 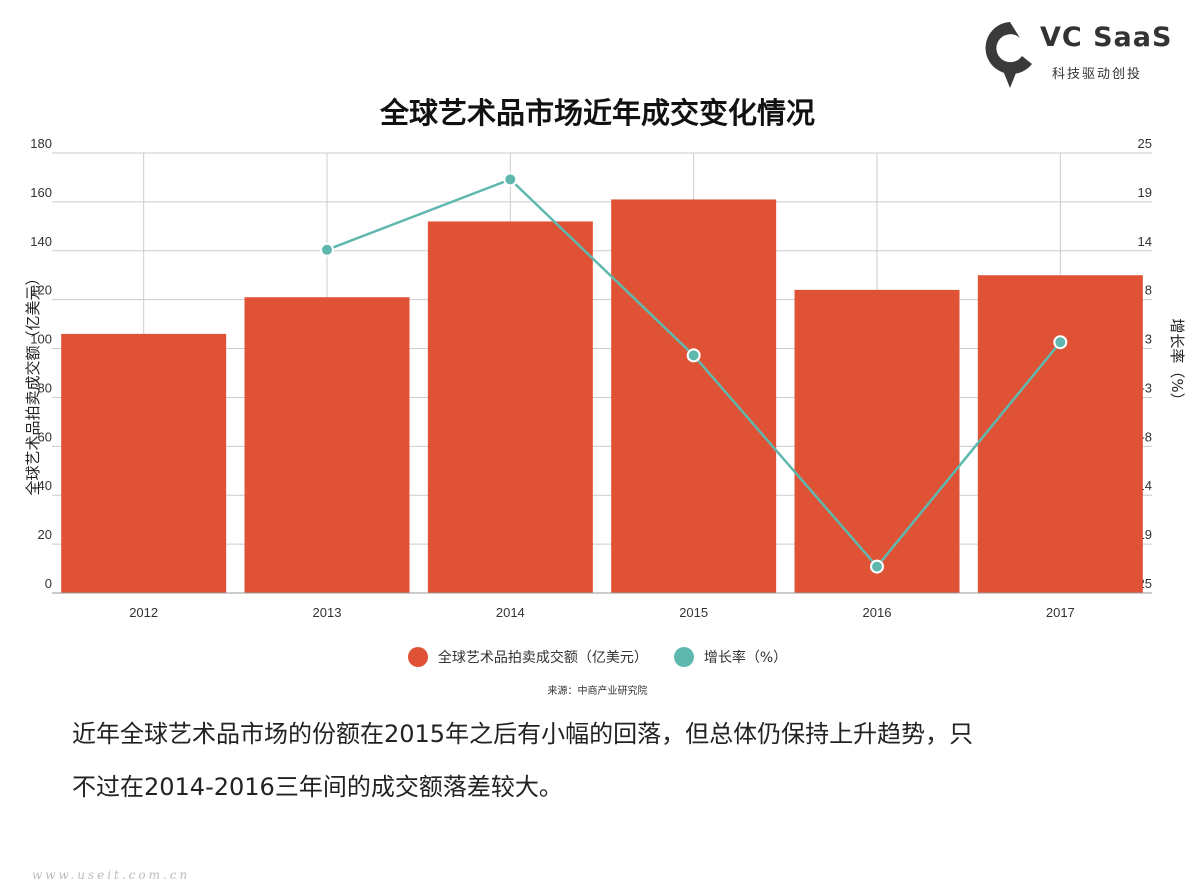 I want to click on chart-legend: 全球艺术品拍卖成交额（亿美元） 增长率（%）, so click(x=597, y=657).